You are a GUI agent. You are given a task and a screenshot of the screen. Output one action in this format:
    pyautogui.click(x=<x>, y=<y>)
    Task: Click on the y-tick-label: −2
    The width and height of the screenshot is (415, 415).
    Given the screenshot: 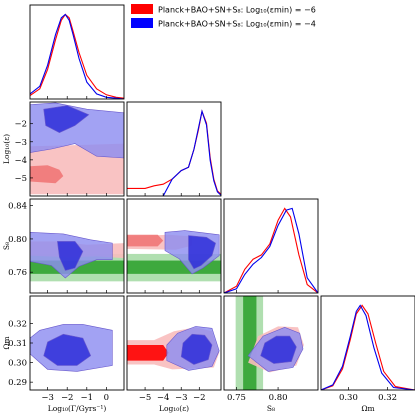 What is the action you would take?
    pyautogui.click(x=20, y=125)
    